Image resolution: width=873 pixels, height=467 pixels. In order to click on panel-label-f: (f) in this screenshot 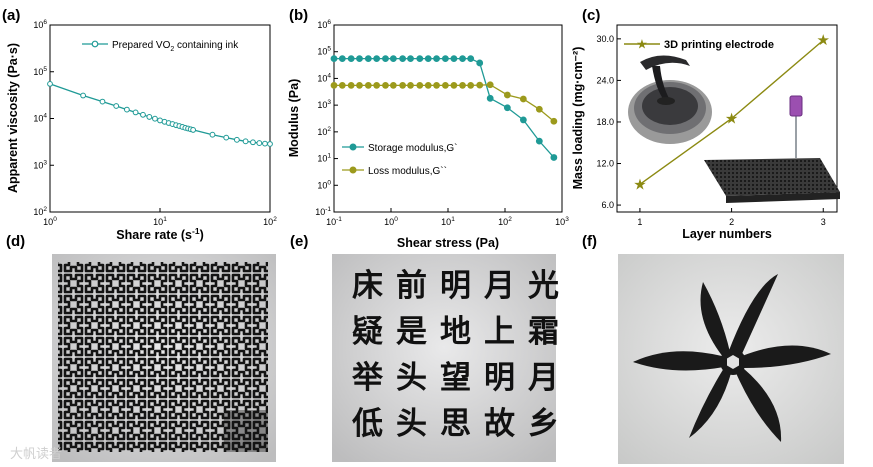, I will do `click(589, 241)`.